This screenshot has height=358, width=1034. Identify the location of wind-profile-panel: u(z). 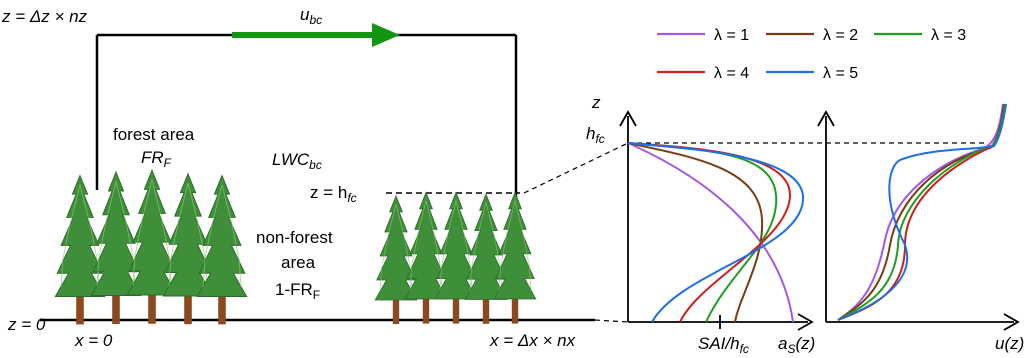
(920, 228).